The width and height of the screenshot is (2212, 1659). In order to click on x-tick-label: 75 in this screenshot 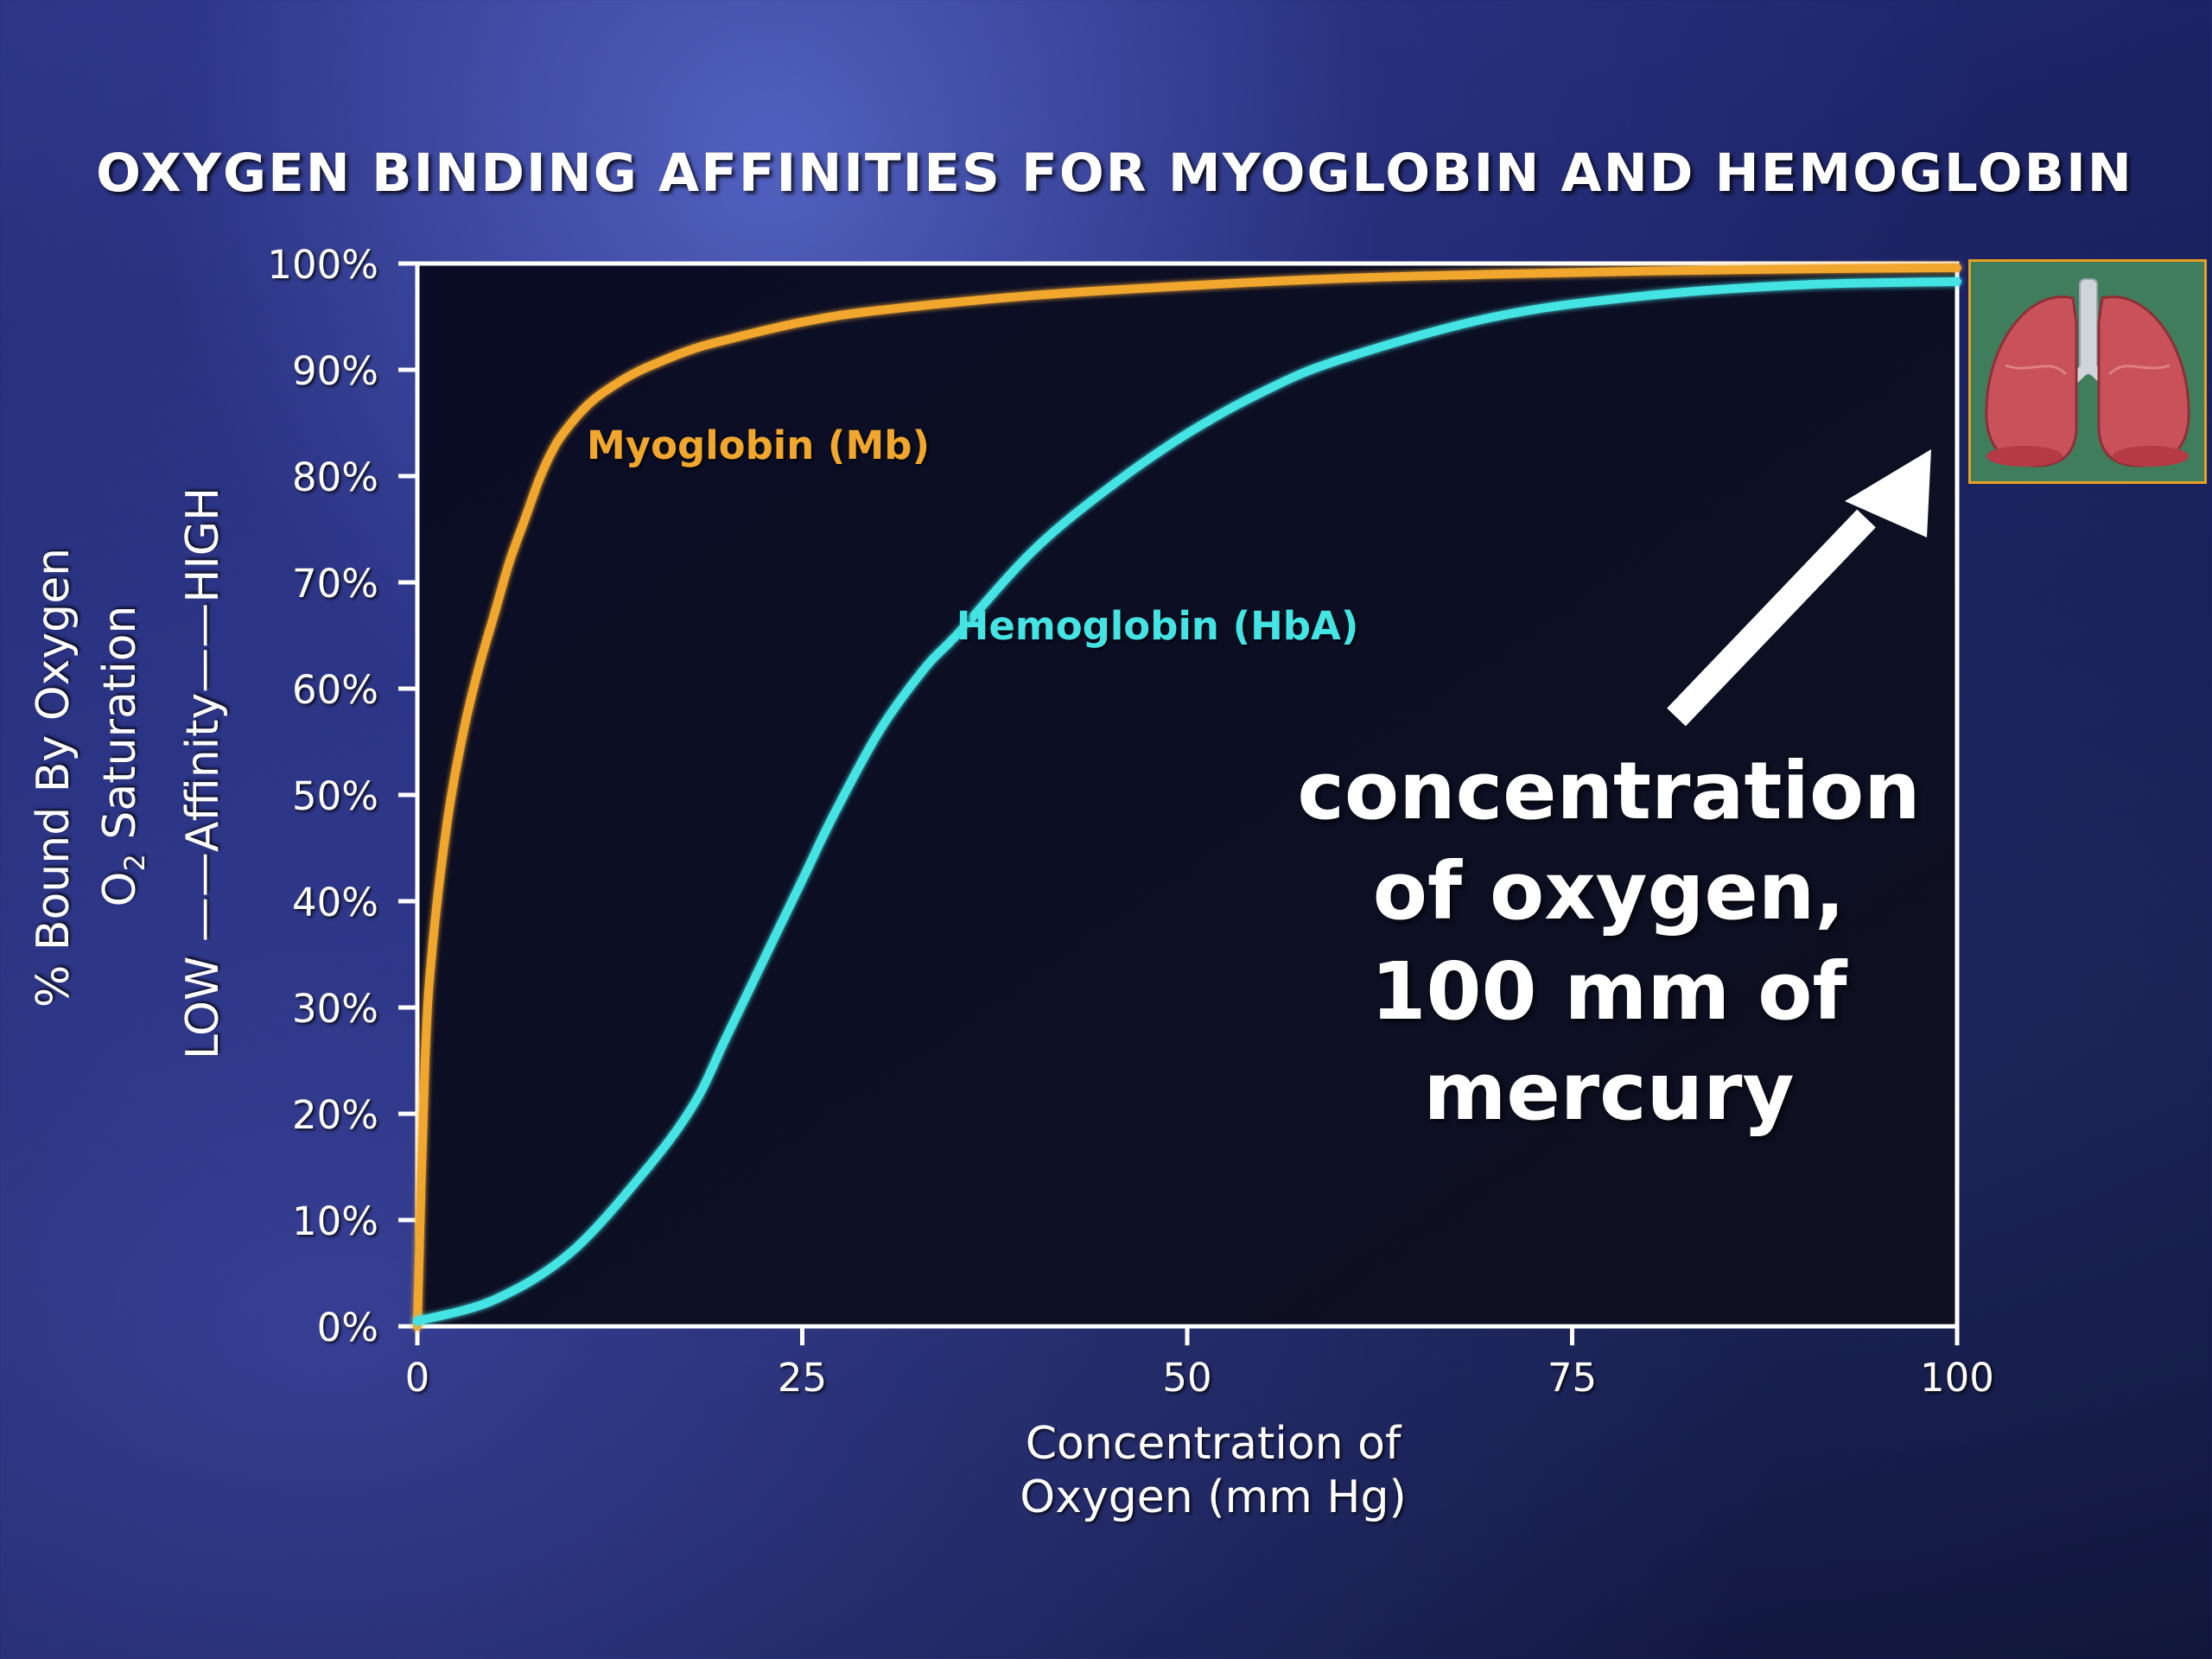, I will do `click(1572, 1378)`.